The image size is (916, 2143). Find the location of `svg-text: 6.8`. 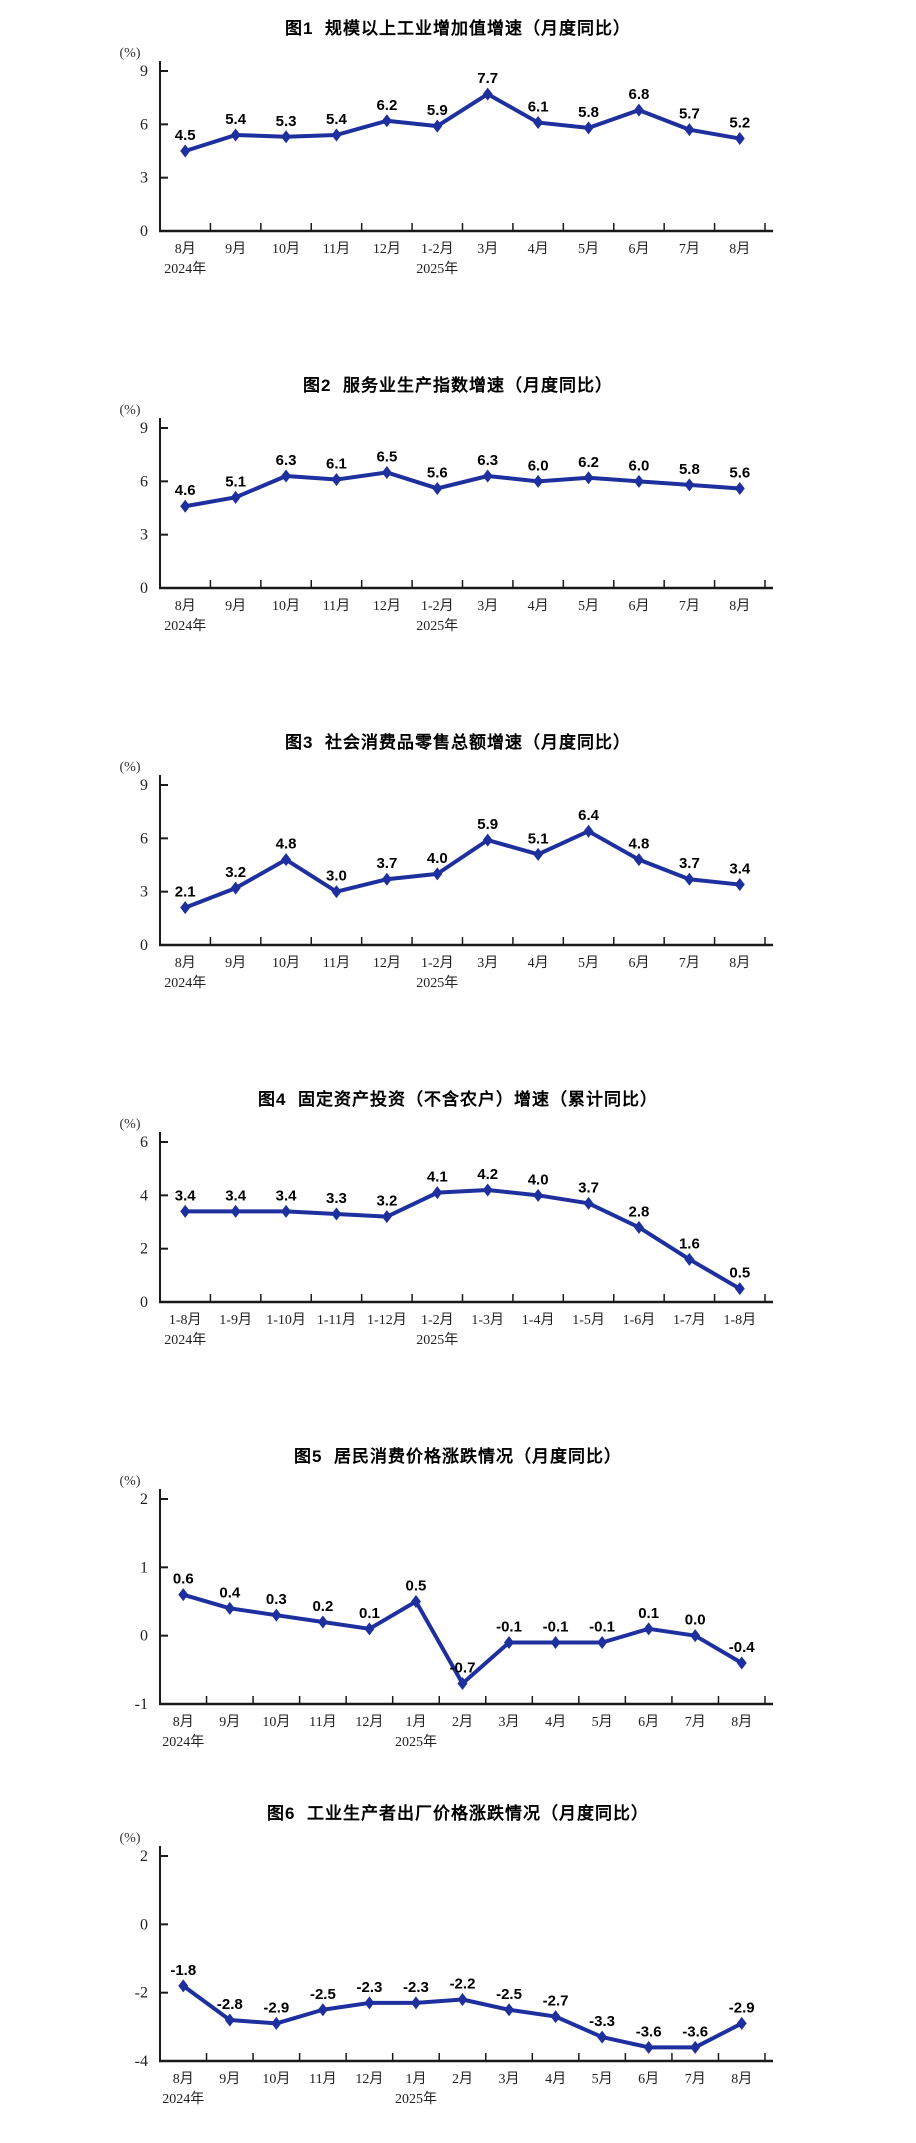

svg-text: 6.8 is located at coordinates (639, 94).